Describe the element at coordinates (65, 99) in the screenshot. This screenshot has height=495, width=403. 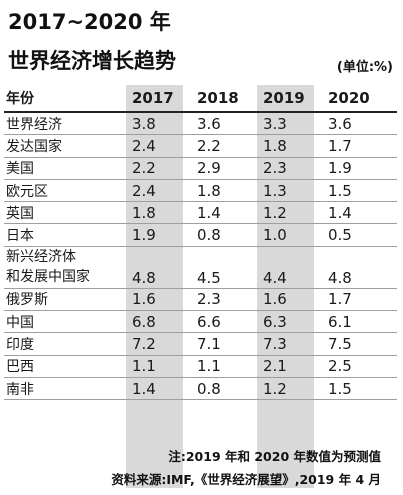
I see `header-label: 年份` at that location.